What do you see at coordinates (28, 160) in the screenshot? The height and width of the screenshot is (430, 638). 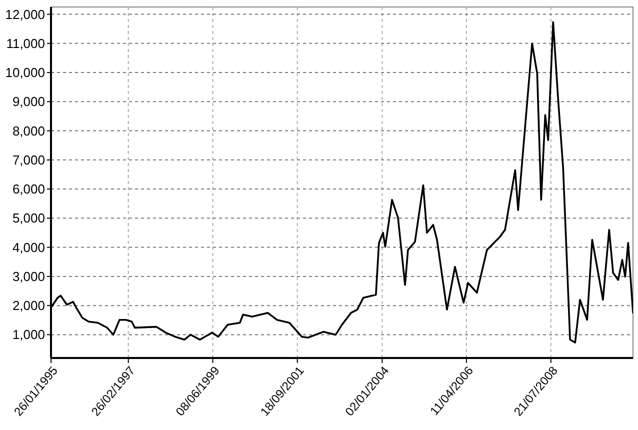 I see `y-tick-label: 7,000` at bounding box center [28, 160].